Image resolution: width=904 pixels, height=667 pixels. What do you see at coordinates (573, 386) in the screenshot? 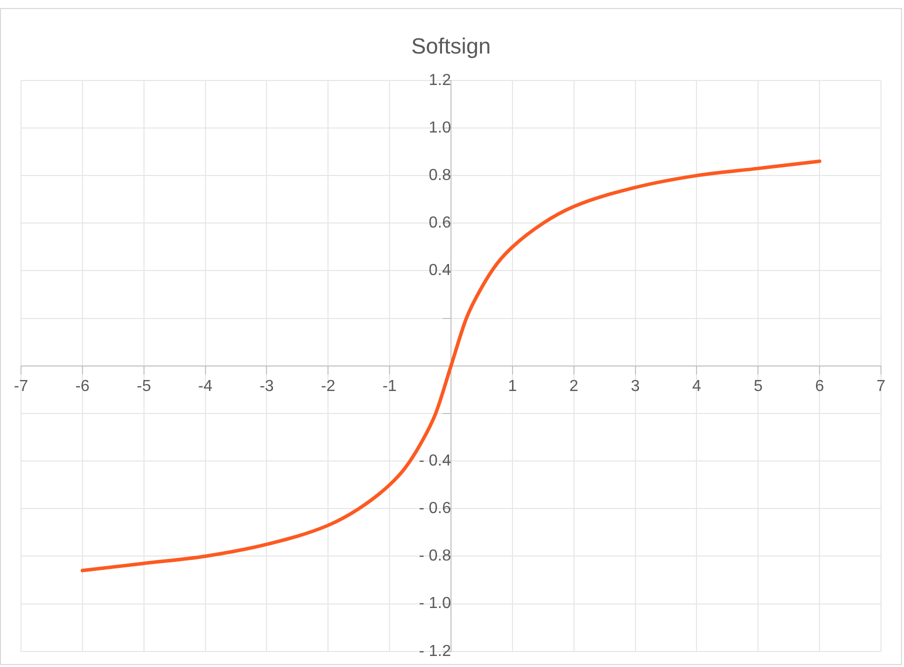
I see `x-tick-label: 2` at bounding box center [573, 386].